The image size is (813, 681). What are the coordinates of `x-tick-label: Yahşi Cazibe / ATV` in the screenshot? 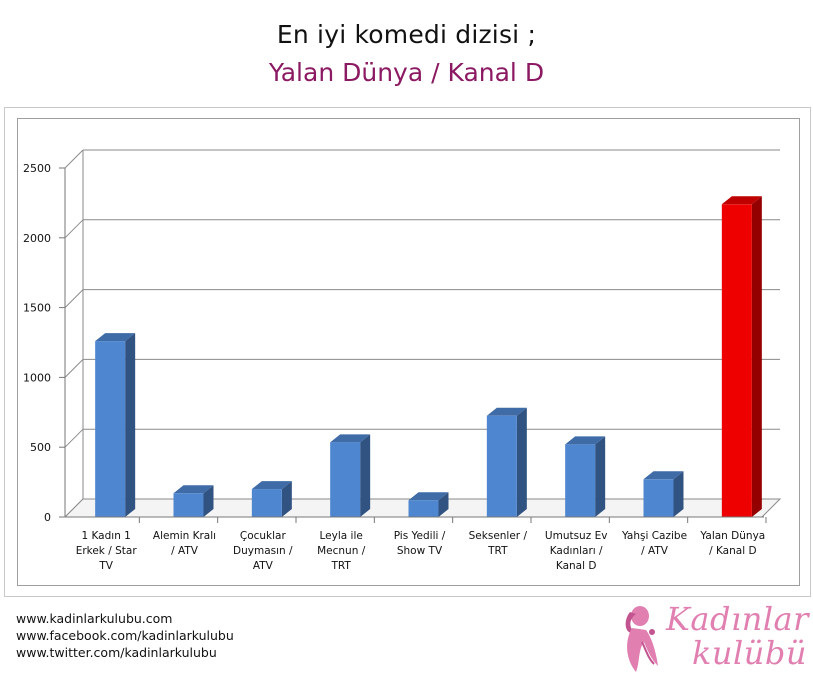 It's located at (654, 543).